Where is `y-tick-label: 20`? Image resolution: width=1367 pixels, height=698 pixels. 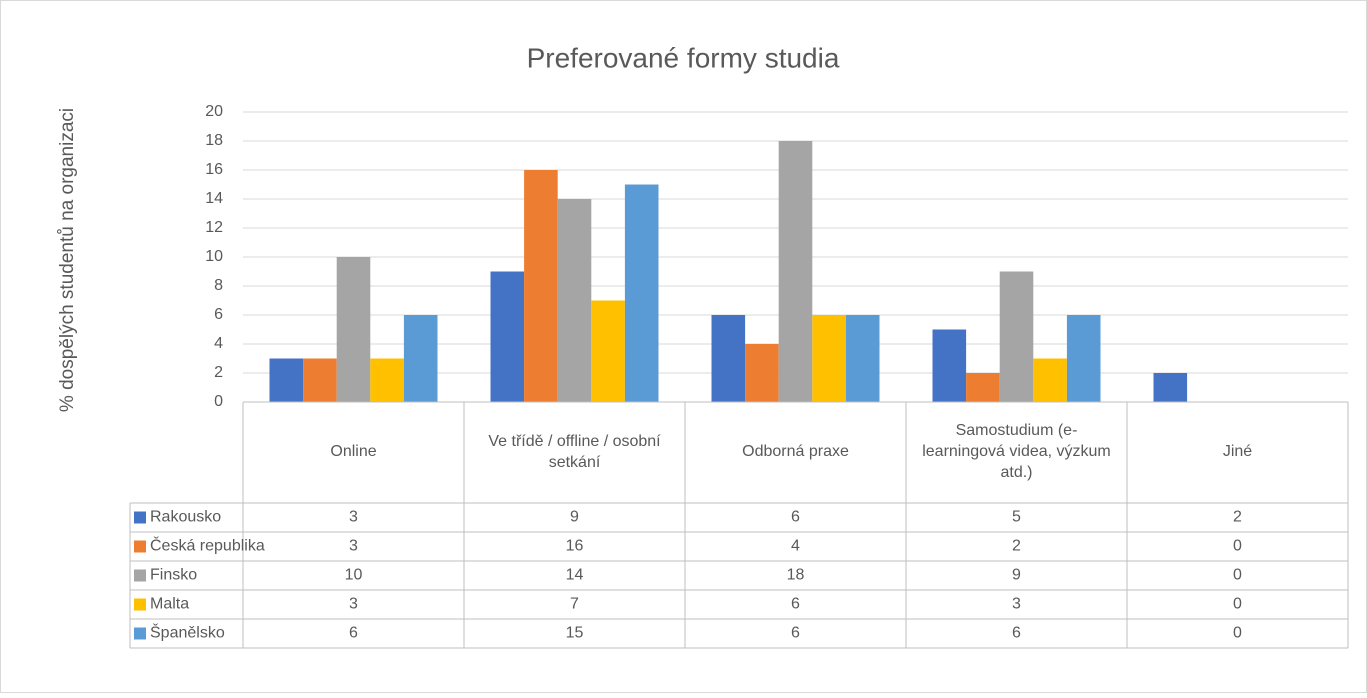 y-tick-label: 20 is located at coordinates (214, 111).